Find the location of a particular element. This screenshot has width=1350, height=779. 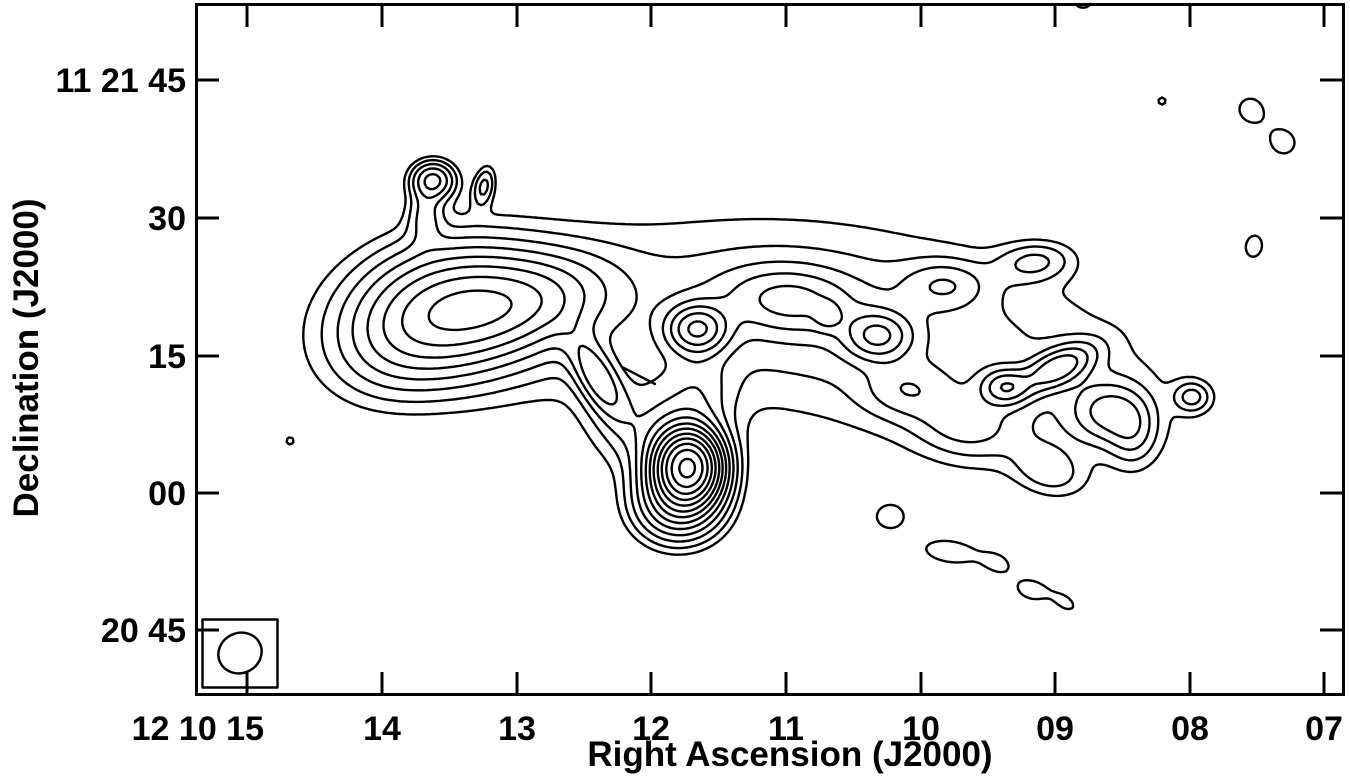

y-tick-label: 11 21 45 is located at coordinates (121, 81).